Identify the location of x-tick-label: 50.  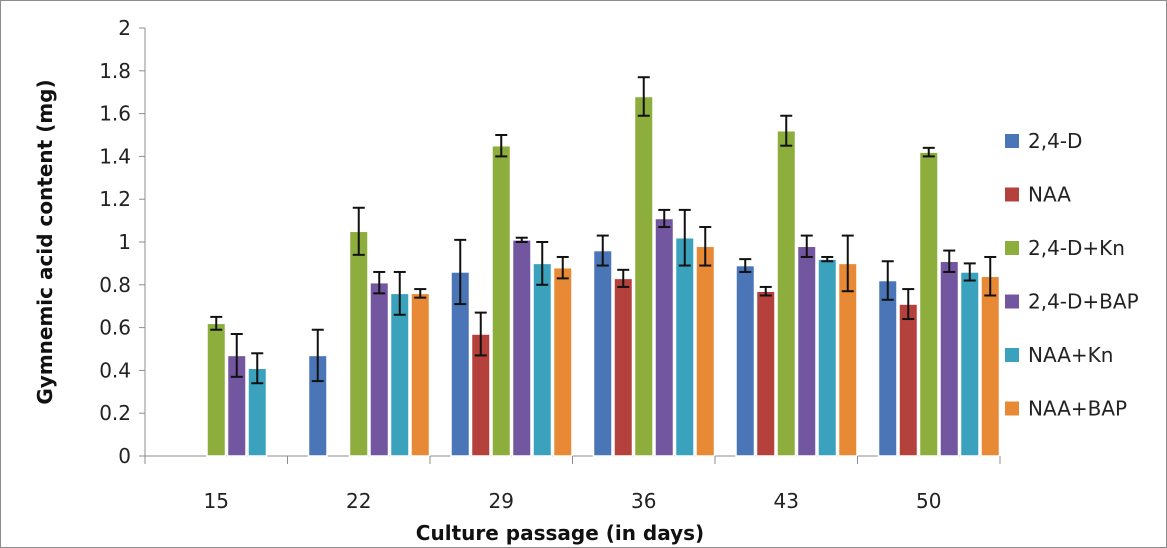
(928, 501).